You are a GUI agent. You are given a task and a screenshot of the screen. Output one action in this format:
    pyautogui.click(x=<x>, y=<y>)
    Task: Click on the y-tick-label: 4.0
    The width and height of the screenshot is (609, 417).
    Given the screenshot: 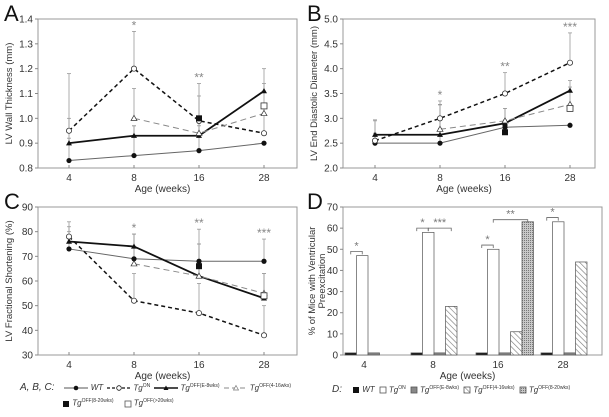 What is the action you would take?
    pyautogui.click(x=331, y=69)
    